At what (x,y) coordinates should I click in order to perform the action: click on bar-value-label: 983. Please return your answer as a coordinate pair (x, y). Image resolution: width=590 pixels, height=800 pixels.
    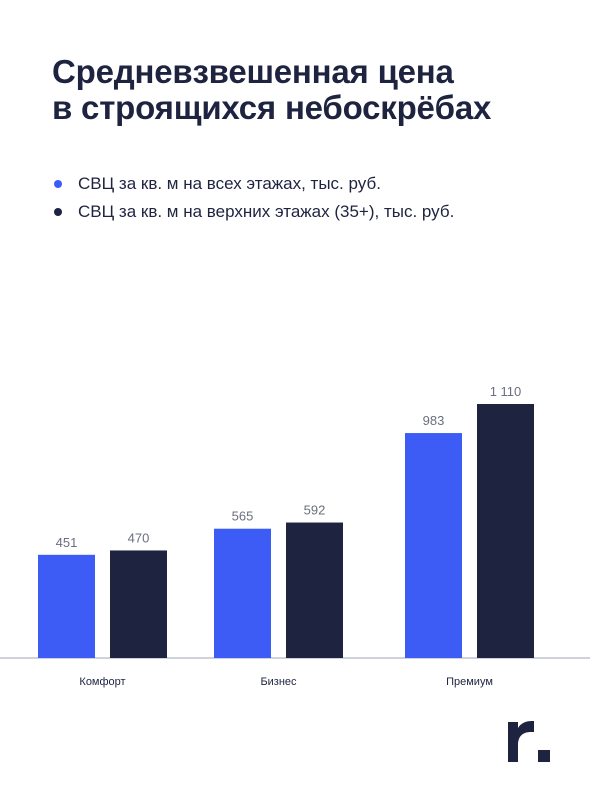
    Looking at the image, I should click on (434, 420).